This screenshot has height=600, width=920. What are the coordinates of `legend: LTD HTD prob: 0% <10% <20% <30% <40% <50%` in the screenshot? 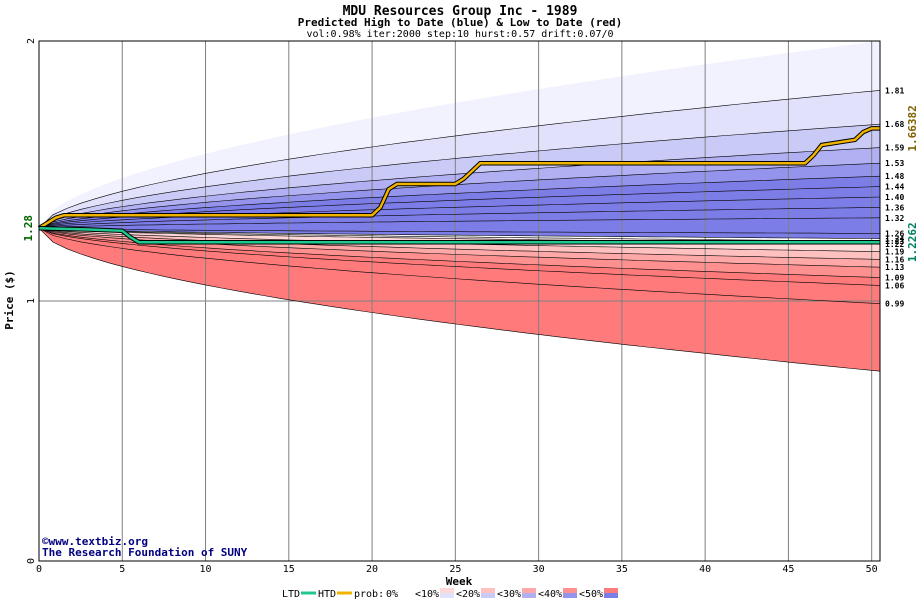 It's located at (450, 594).